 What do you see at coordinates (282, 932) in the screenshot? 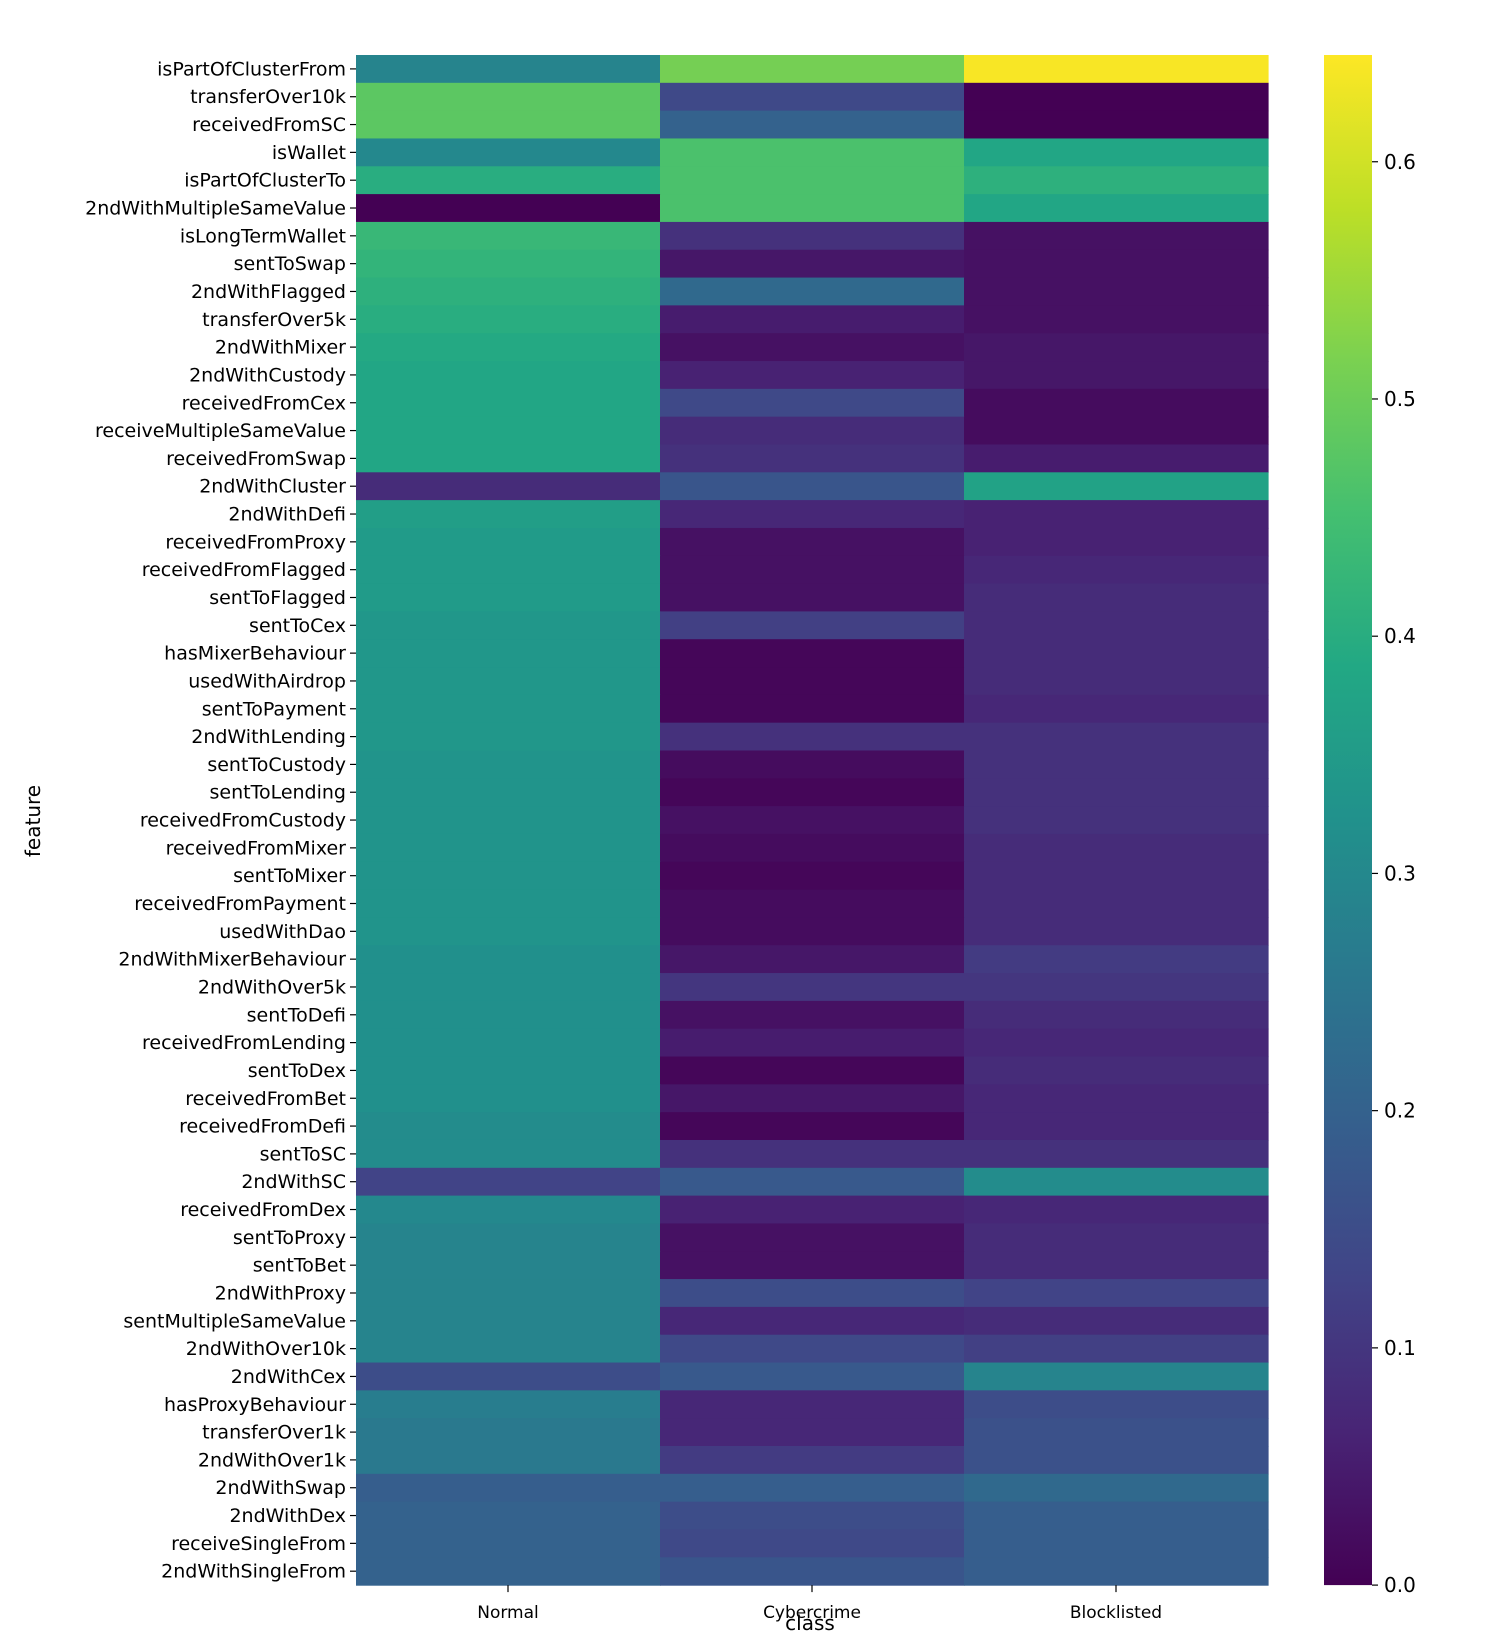
I see `y-tick-label: usedWithDao` at bounding box center [282, 932].